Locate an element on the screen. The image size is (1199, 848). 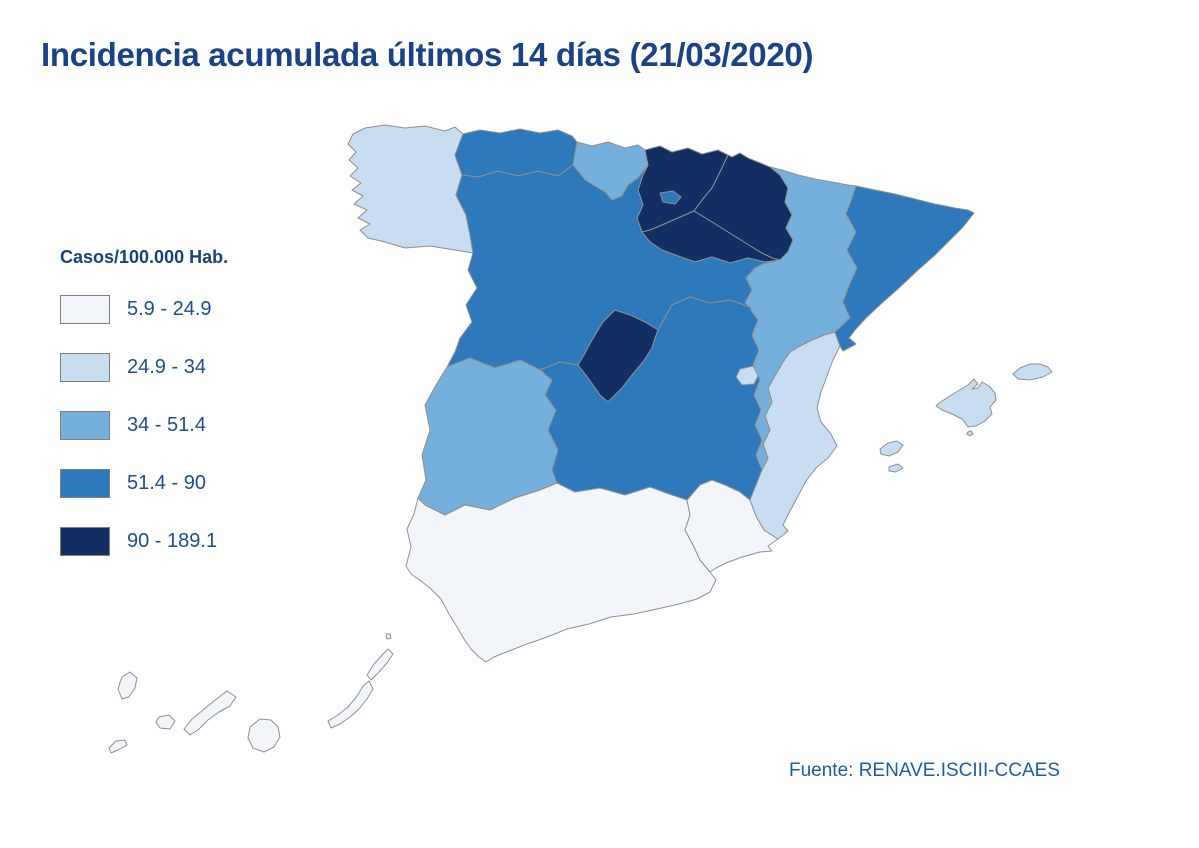
region-baleares is located at coordinates (966, 418).